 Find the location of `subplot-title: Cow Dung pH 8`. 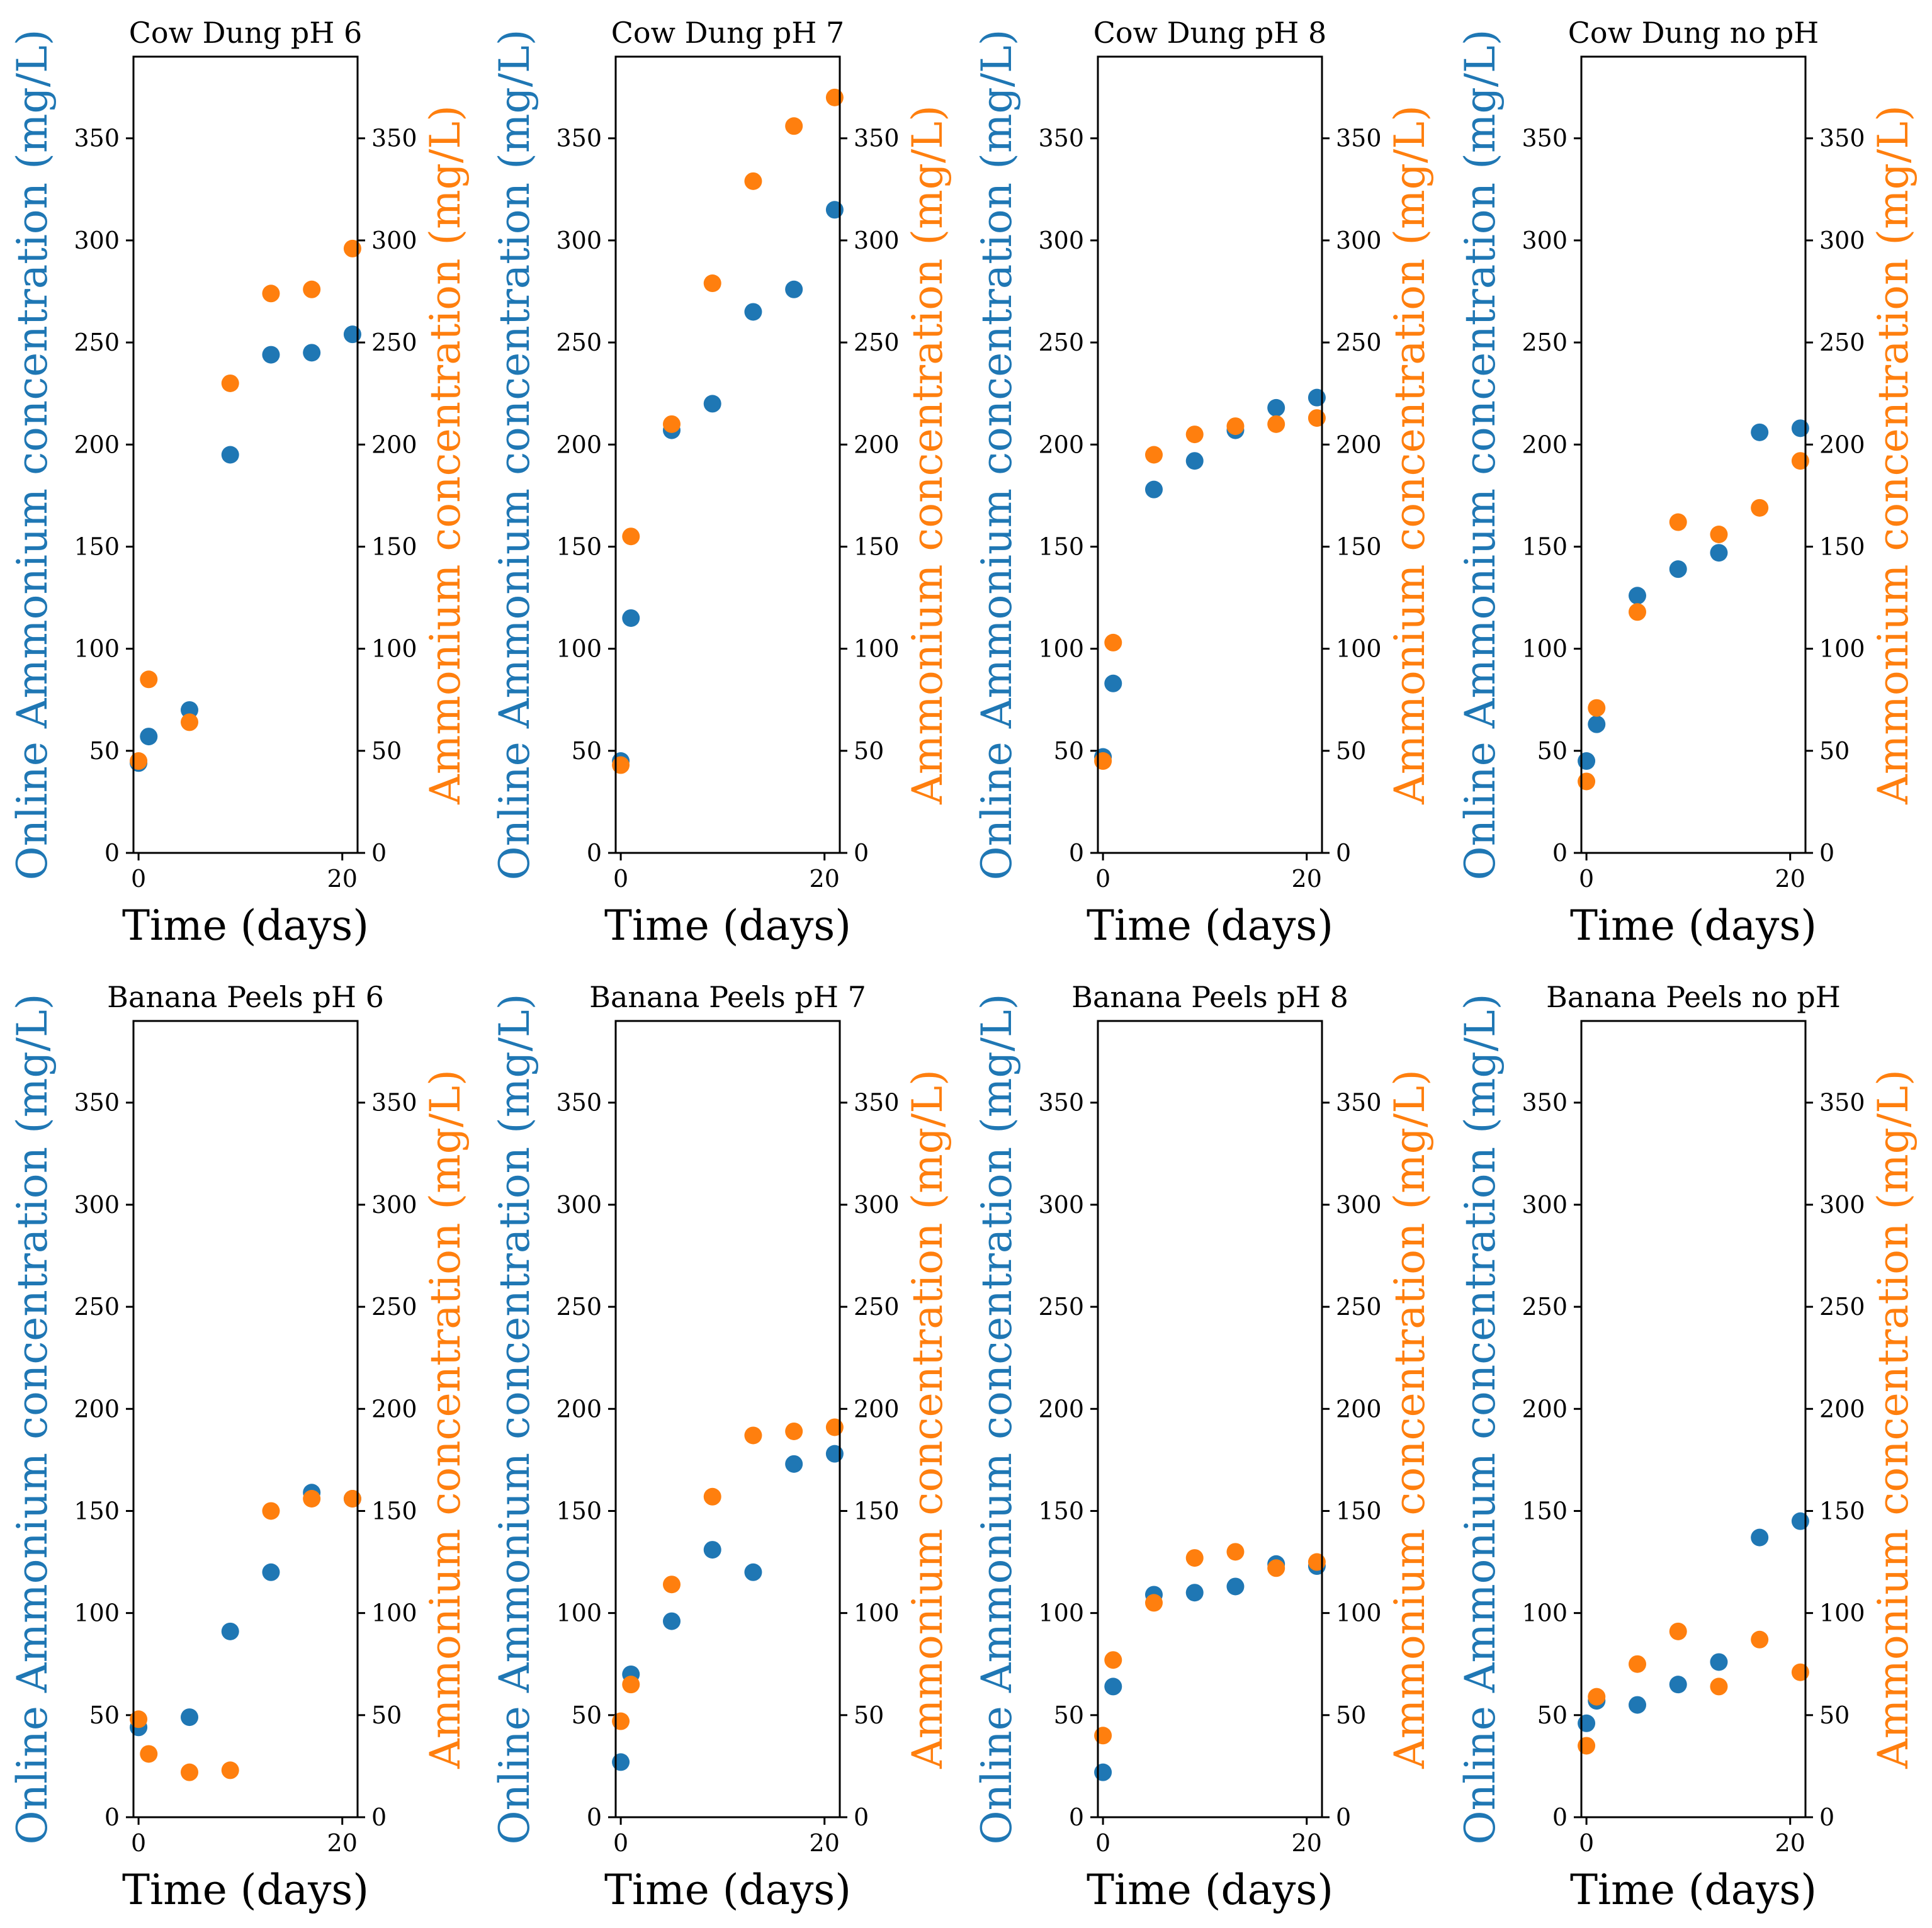

subplot-title: Cow Dung pH 8 is located at coordinates (1210, 33).